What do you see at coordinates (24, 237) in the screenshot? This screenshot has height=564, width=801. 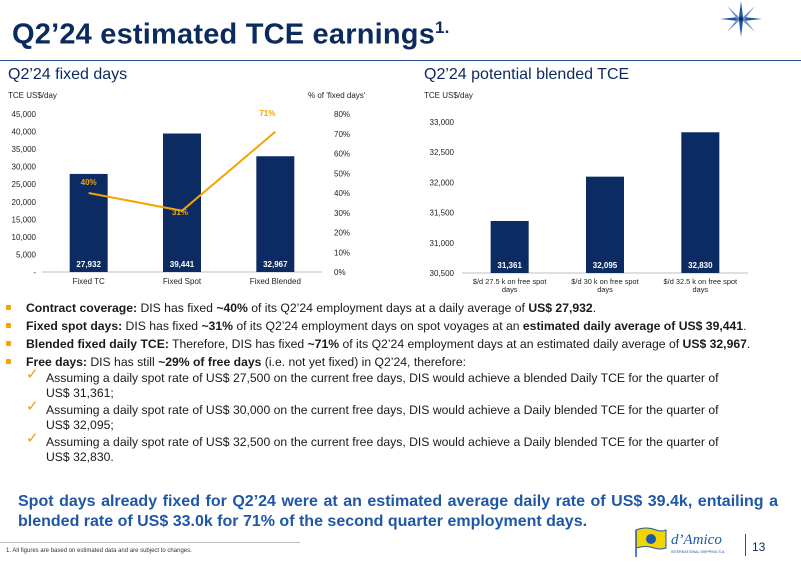 I see `chart1-y-tick-label: 10,000` at bounding box center [24, 237].